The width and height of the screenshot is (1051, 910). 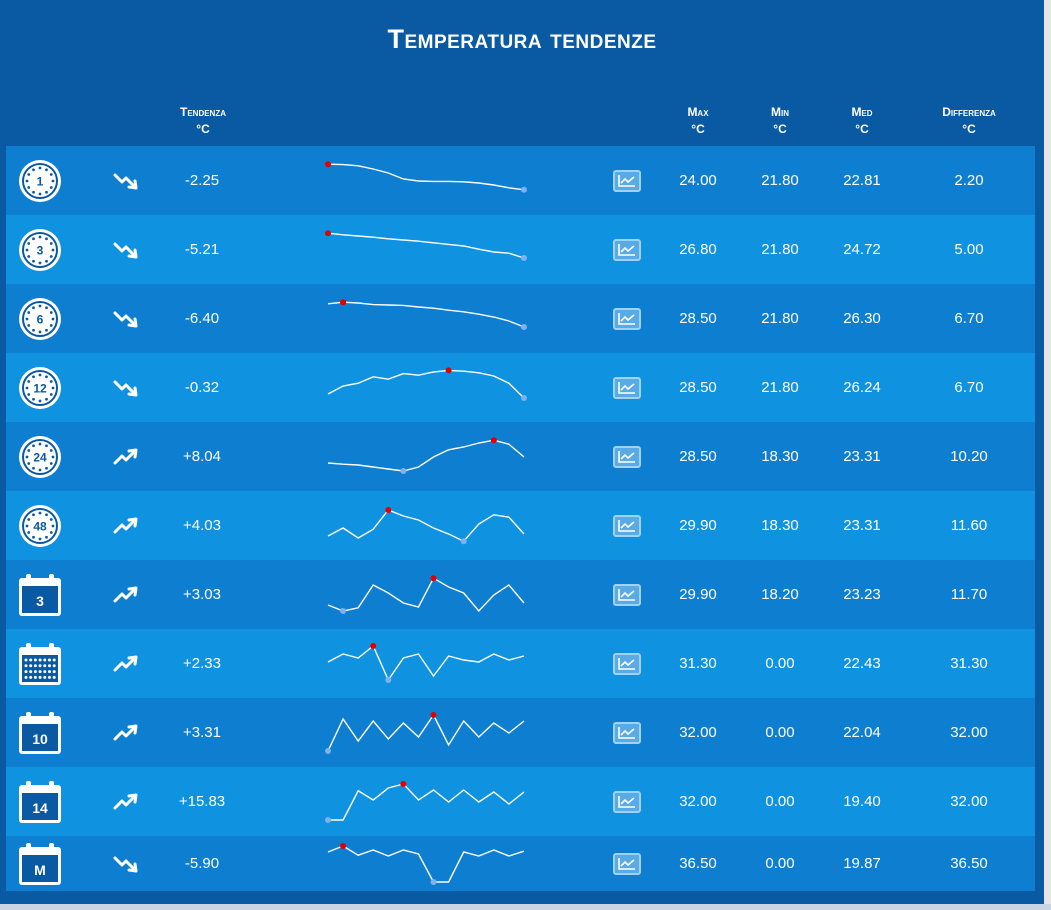 I want to click on calendar-icon: 10, so click(x=40, y=732).